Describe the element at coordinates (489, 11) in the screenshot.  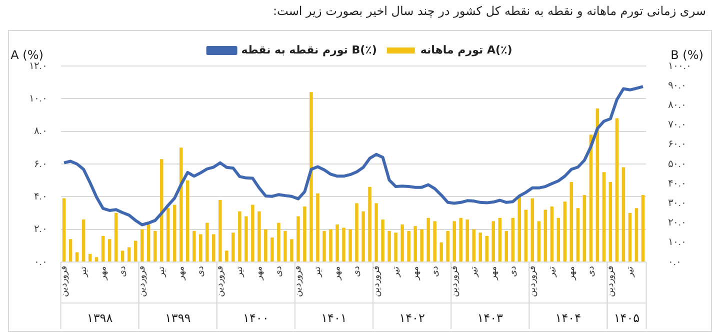
I see `chart-title: سری زمانی تورم ماهانه و نقطه به نقطه کل کشور در چند سال اخیر بصورت زیر است:` at that location.